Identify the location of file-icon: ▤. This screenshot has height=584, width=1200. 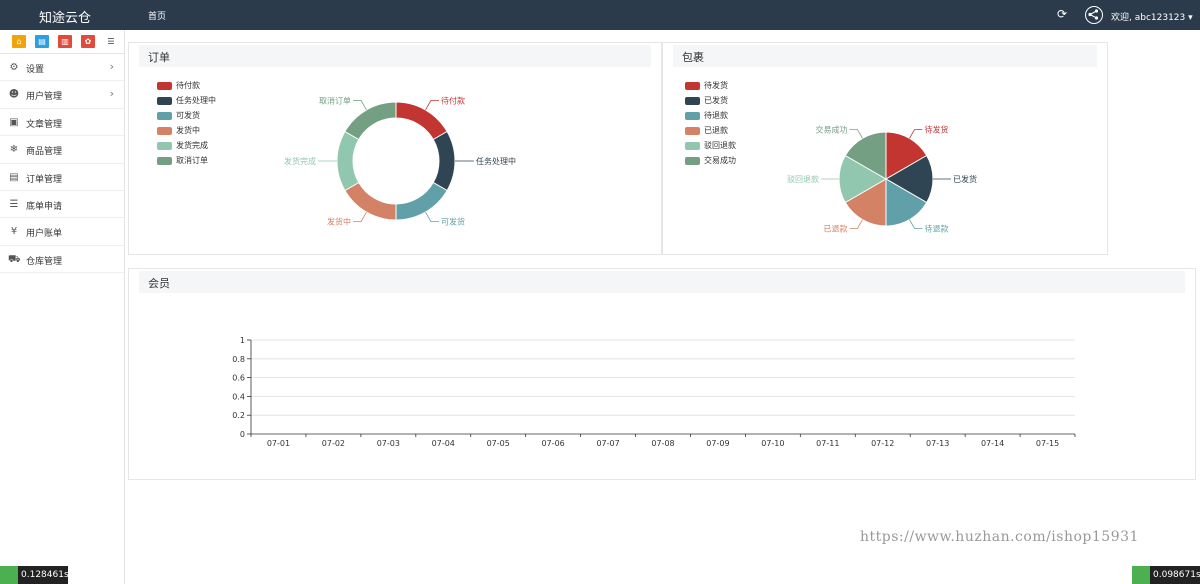
(42, 41).